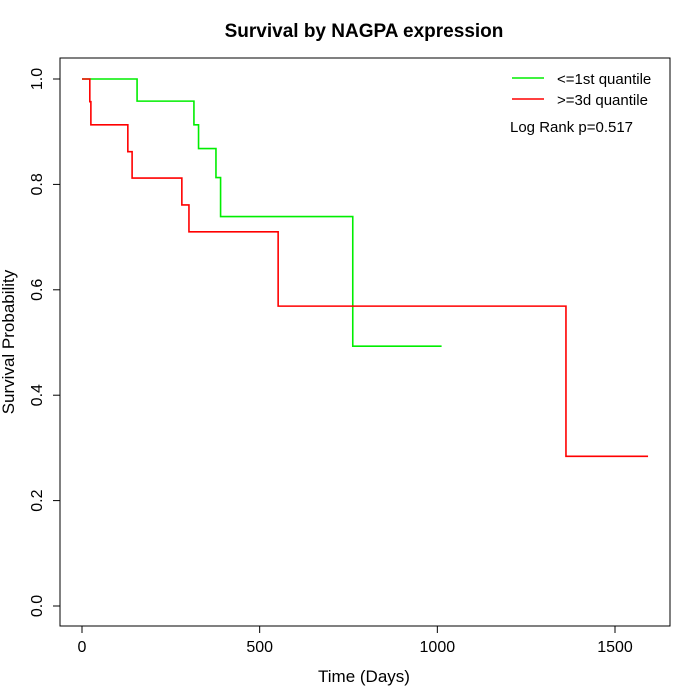  What do you see at coordinates (615, 647) in the screenshot?
I see `x-tick-label: 1500` at bounding box center [615, 647].